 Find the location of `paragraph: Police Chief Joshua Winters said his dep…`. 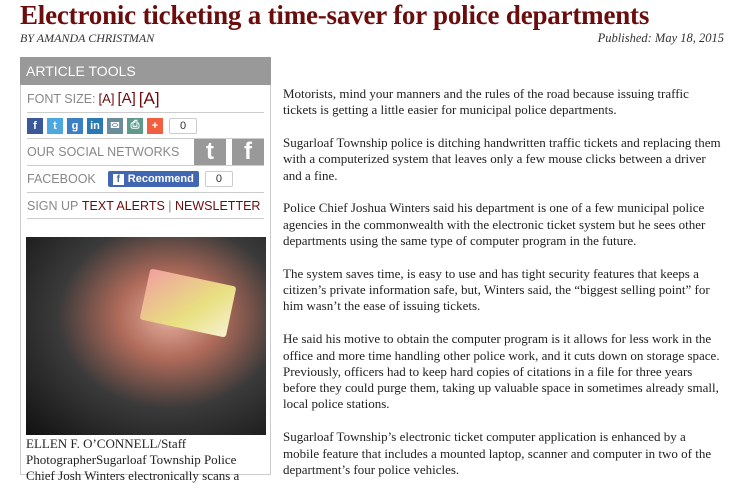

paragraph: Police Chief Joshua Winters said his dep… is located at coordinates (494, 224).